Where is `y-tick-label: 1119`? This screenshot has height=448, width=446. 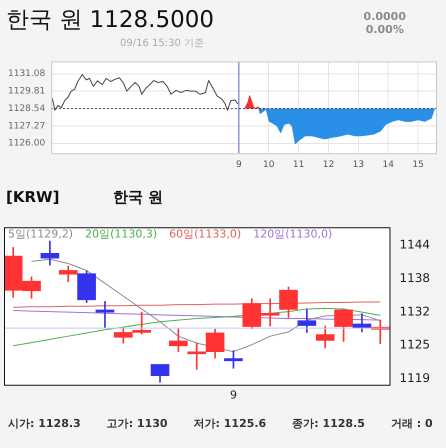
y-tick-label: 1119 is located at coordinates (414, 378).